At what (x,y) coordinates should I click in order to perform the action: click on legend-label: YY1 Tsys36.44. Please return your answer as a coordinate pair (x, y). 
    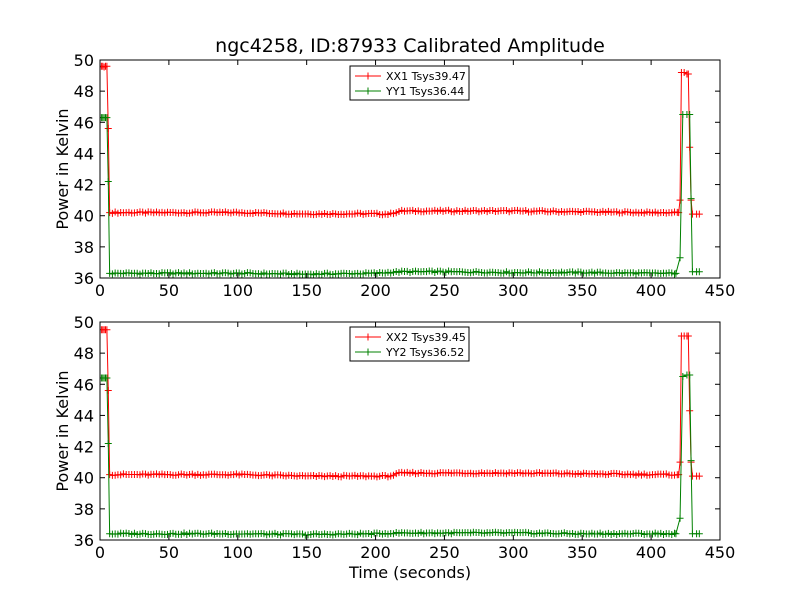
    Looking at the image, I should click on (424, 91).